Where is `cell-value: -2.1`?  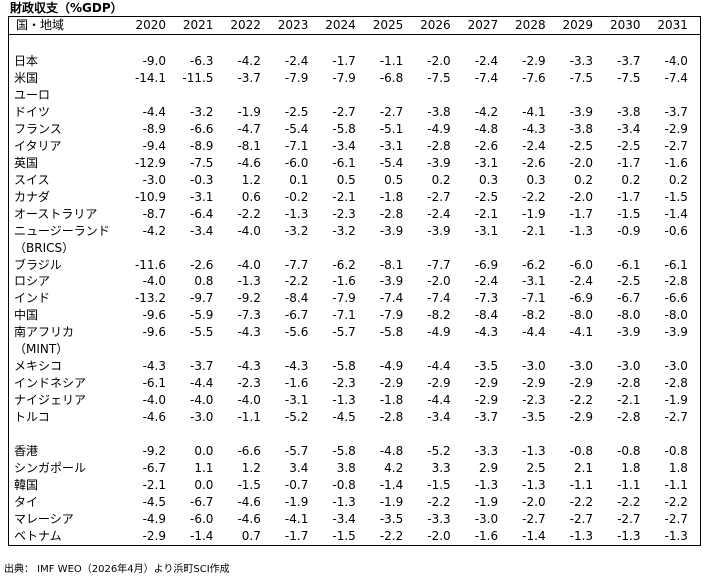 cell-value: -2.1 is located at coordinates (629, 400).